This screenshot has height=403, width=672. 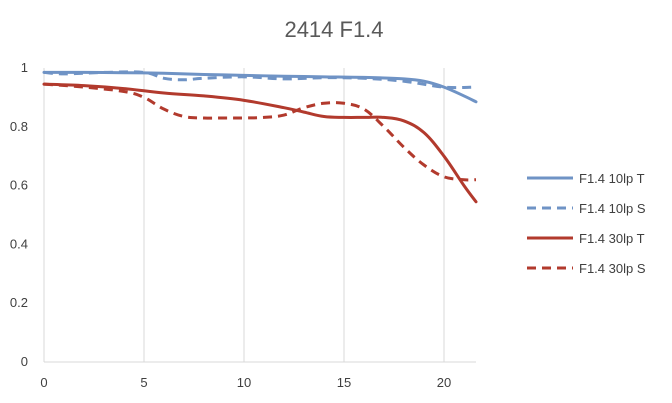 I want to click on y-tick-label: 1, so click(x=24, y=67).